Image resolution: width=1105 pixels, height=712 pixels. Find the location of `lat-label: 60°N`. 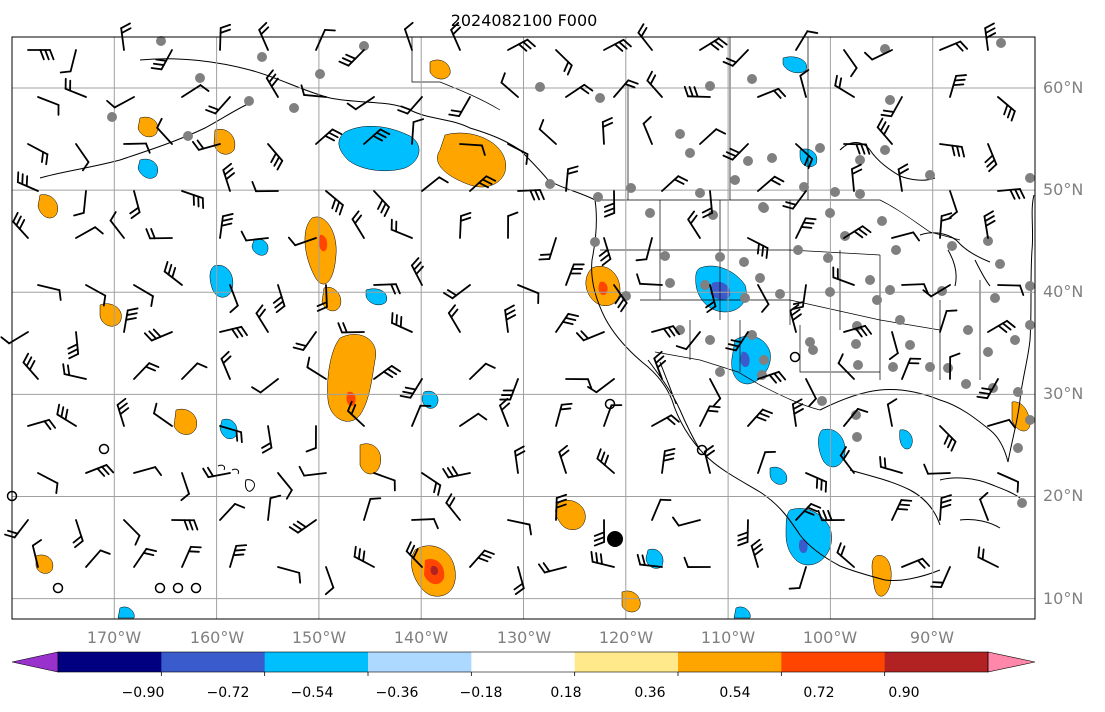

lat-label: 60°N is located at coordinates (1063, 87).